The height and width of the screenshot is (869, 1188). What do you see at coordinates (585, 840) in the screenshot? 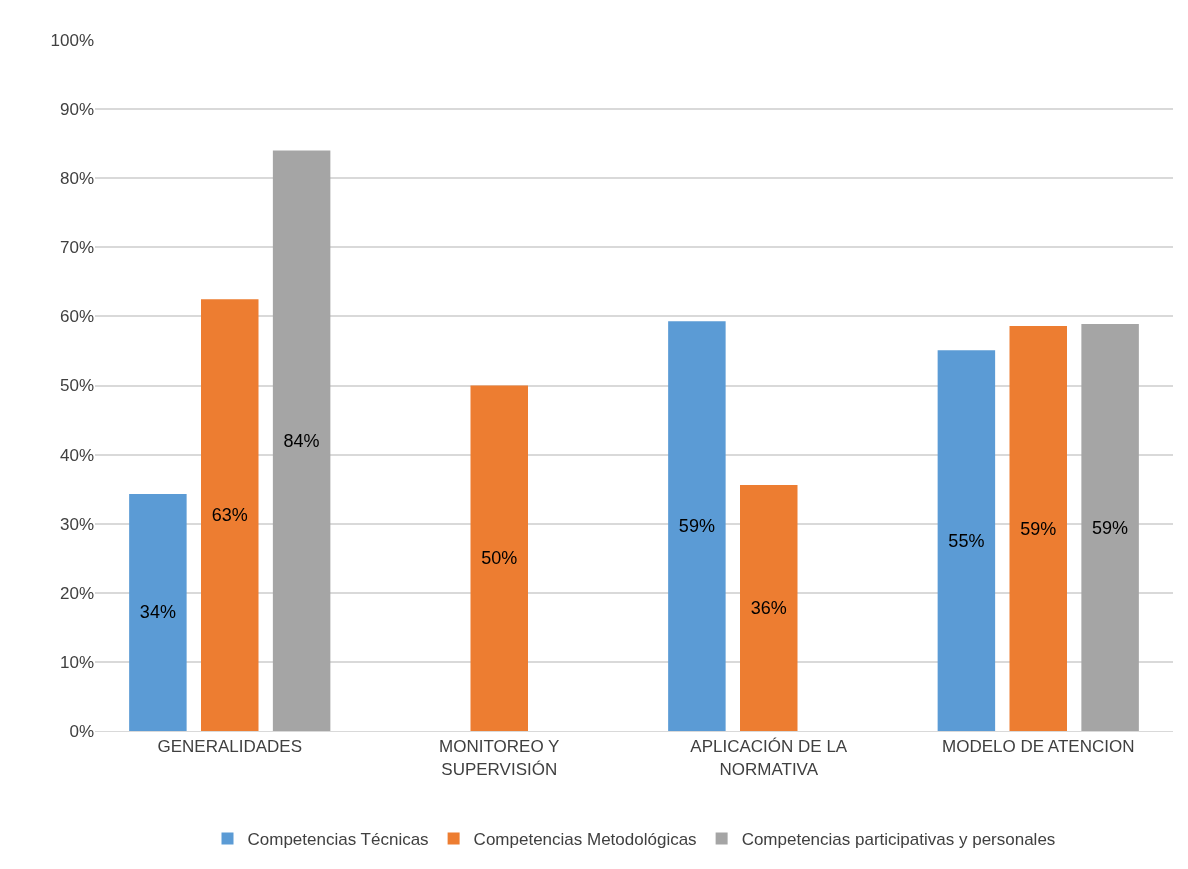
I see `legend-label: Competencias Metodológicas` at bounding box center [585, 840].